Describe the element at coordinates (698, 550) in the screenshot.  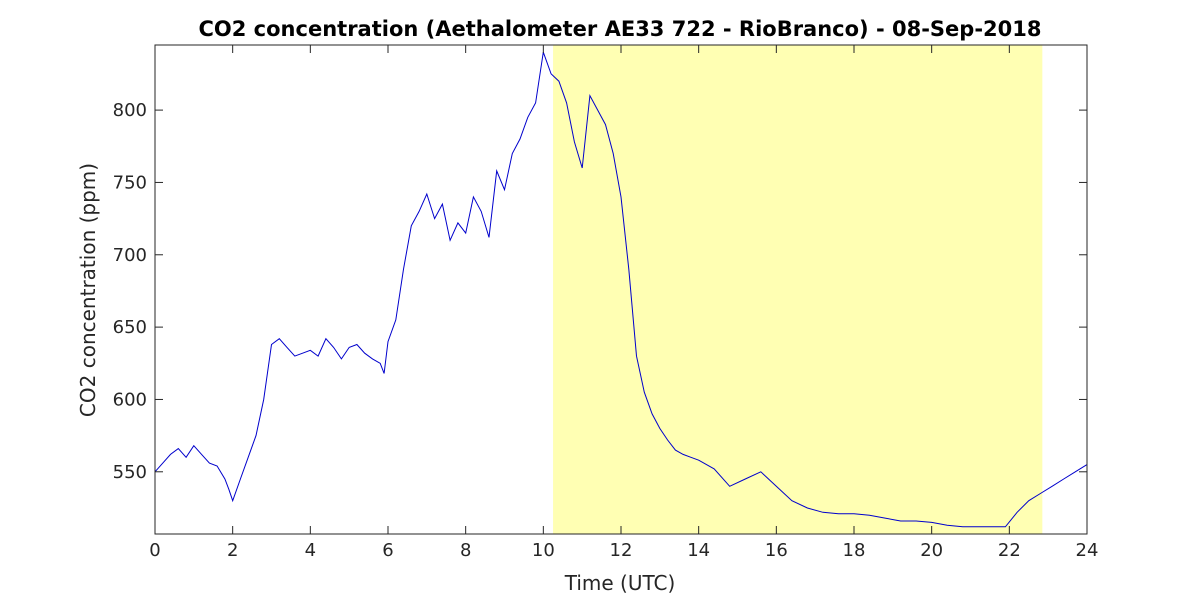
I see `x-tick-label: 14` at that location.